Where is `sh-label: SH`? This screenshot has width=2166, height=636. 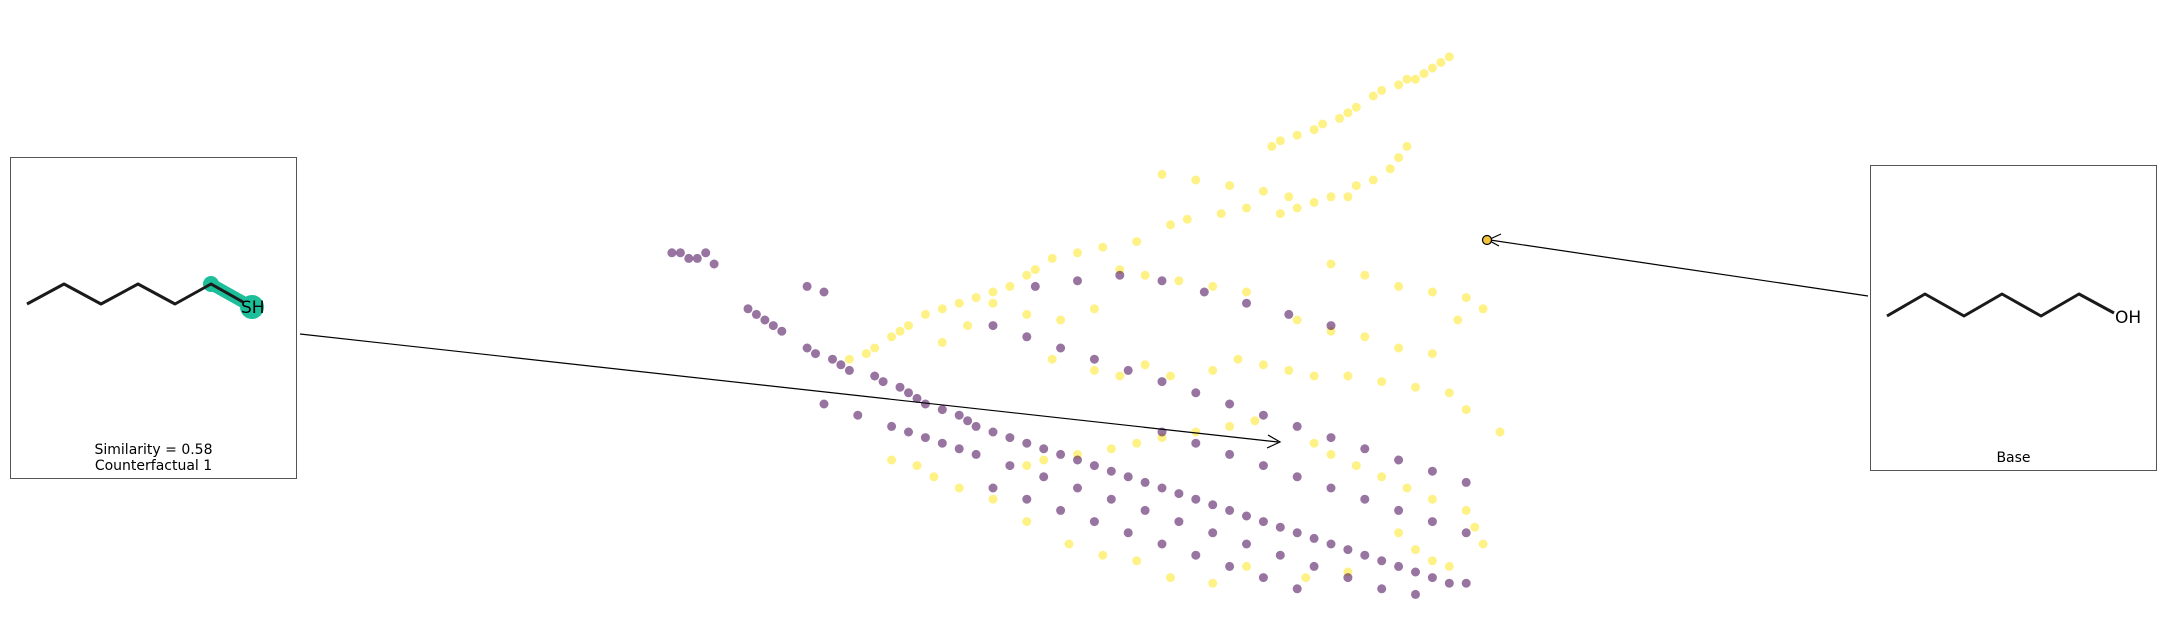 sh-label: SH is located at coordinates (253, 308).